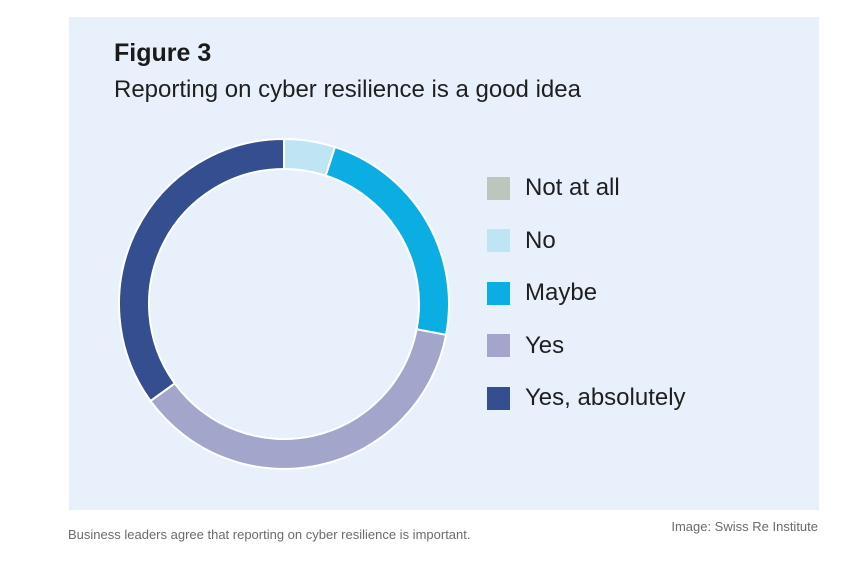 The height and width of the screenshot is (568, 846). Describe the element at coordinates (647, 346) in the screenshot. I see `legend-item-yes: Yes` at that location.